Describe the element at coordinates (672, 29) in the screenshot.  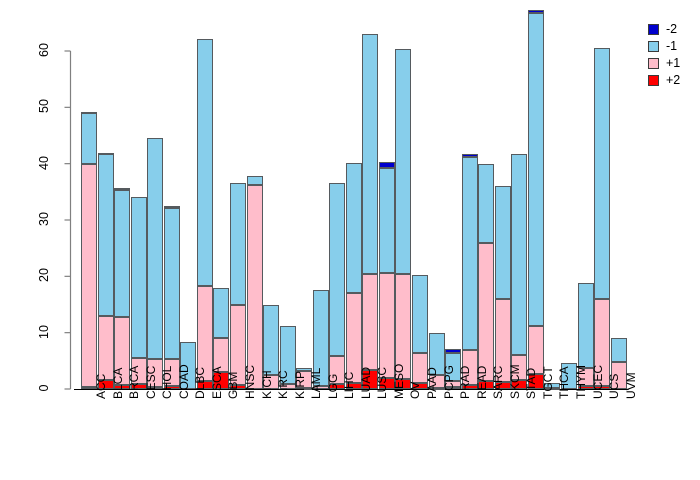
I see `legend-label: -2` at that location.